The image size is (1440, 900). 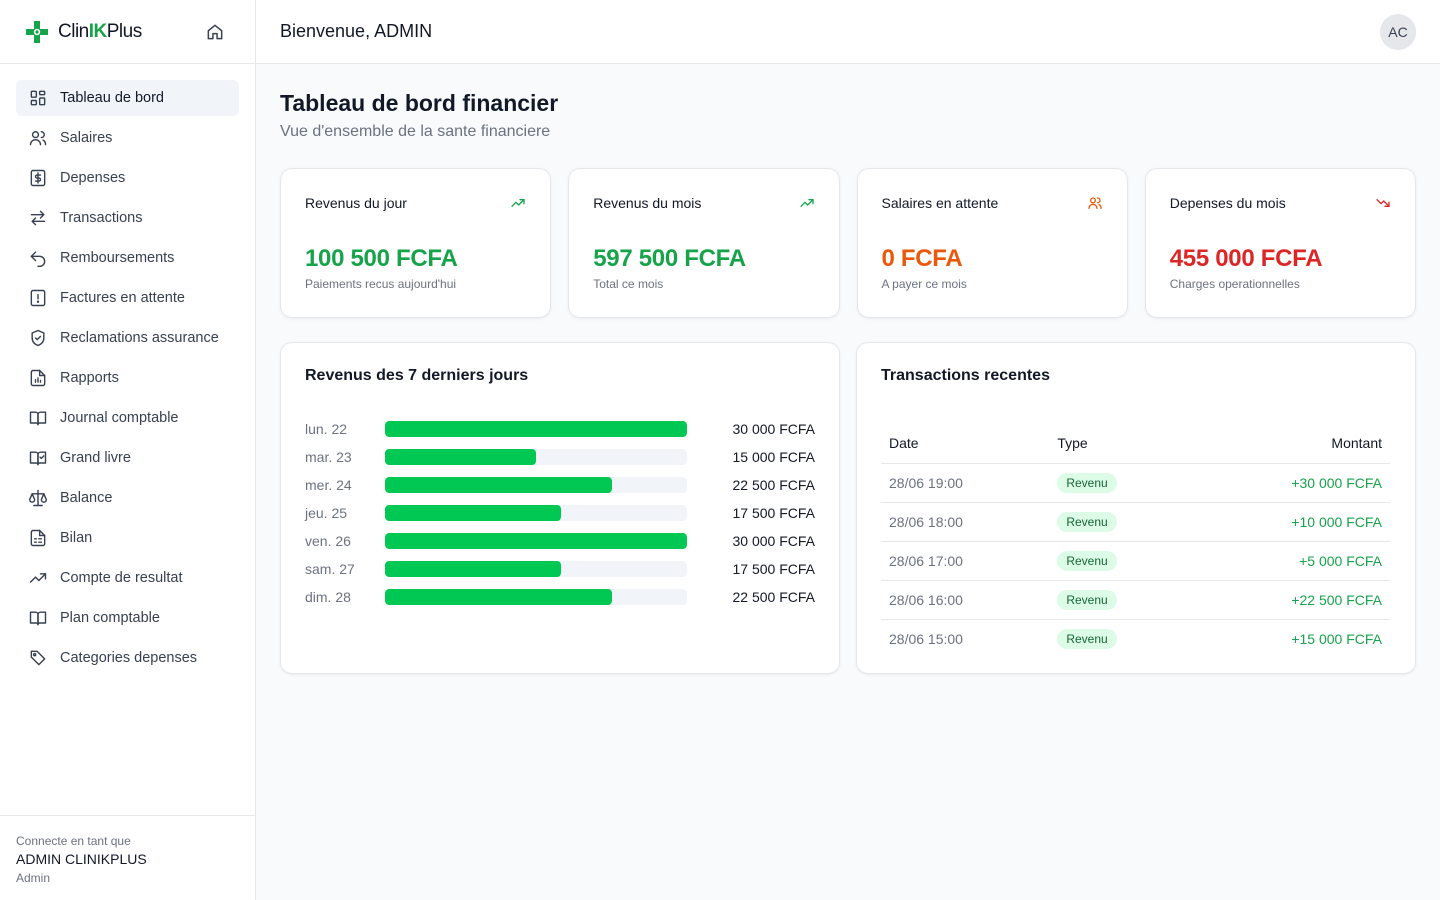 What do you see at coordinates (76, 538) in the screenshot?
I see `sidebar-item-label: Bilan` at bounding box center [76, 538].